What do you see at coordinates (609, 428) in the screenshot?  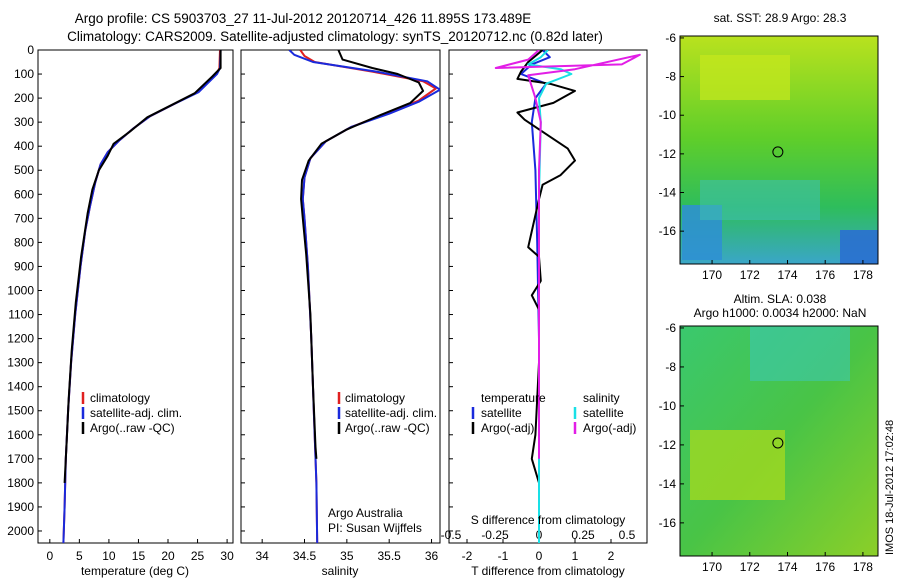 I see `legend-label-s-argo: Argo(-adj)` at bounding box center [609, 428].